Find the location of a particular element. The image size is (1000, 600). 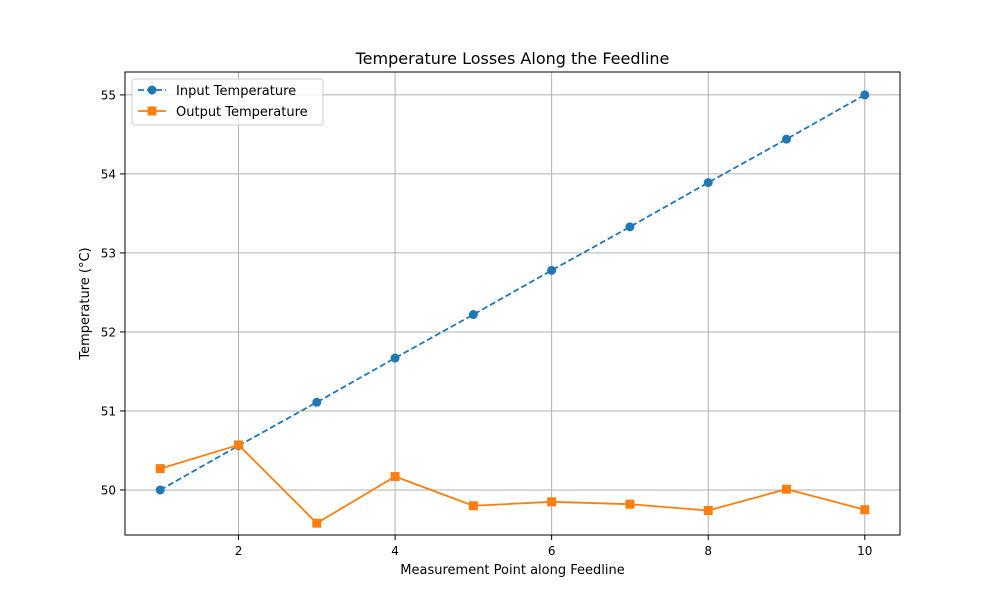

y-tick-label: 53 is located at coordinates (108, 253).